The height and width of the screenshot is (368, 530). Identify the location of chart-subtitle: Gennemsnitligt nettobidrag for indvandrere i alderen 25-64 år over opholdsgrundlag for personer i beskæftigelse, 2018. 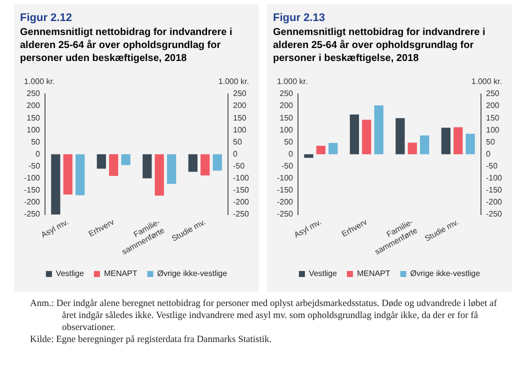
(379, 46).